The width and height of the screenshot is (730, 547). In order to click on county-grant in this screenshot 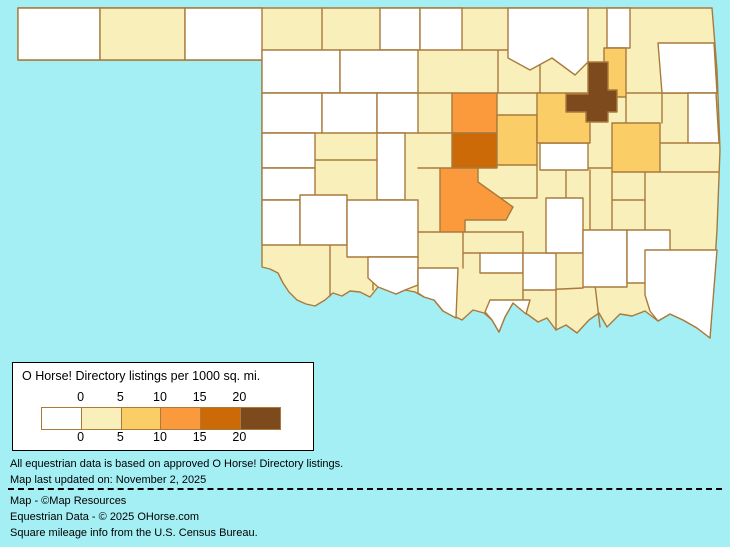, I will do `click(441, 29)`.